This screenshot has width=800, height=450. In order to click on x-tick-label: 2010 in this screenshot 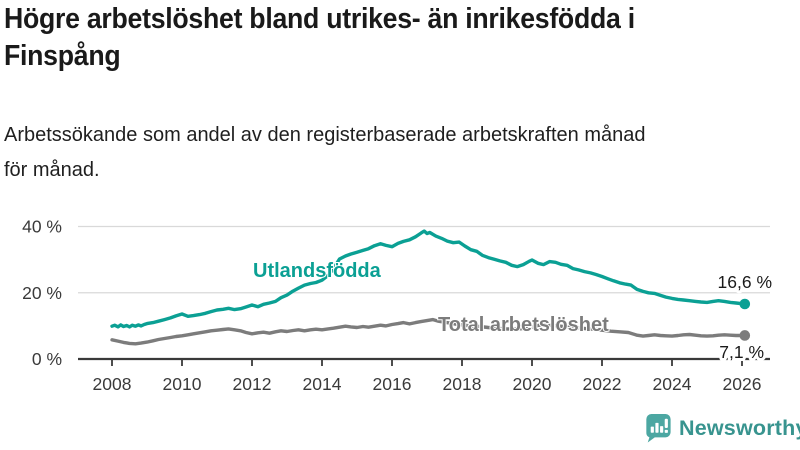, I will do `click(182, 384)`.